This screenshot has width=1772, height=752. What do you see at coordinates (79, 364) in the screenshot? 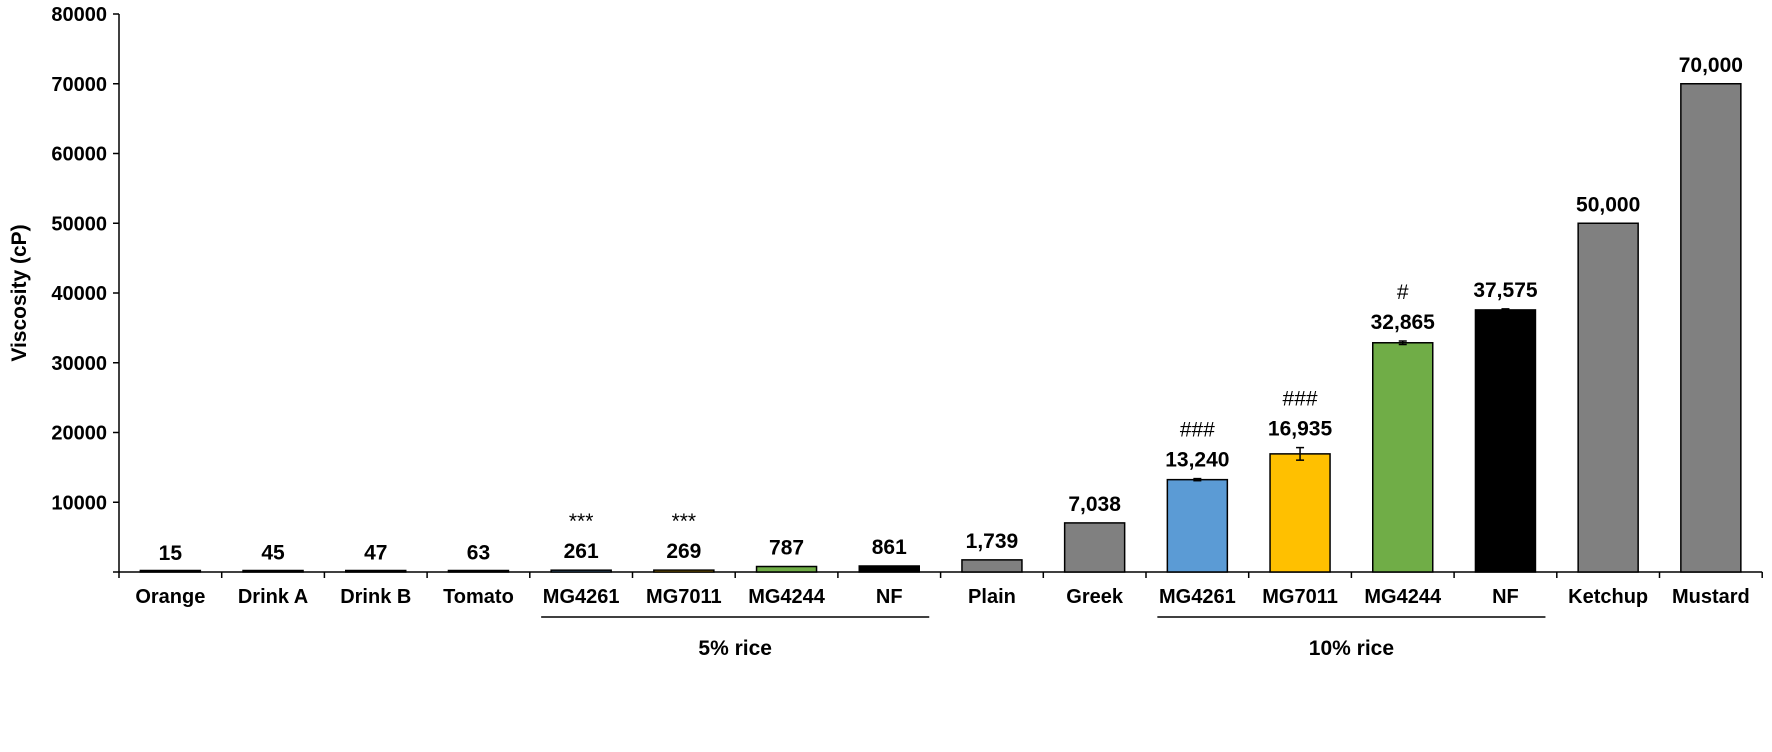
I see `y-tick-label: 30000` at bounding box center [79, 364].